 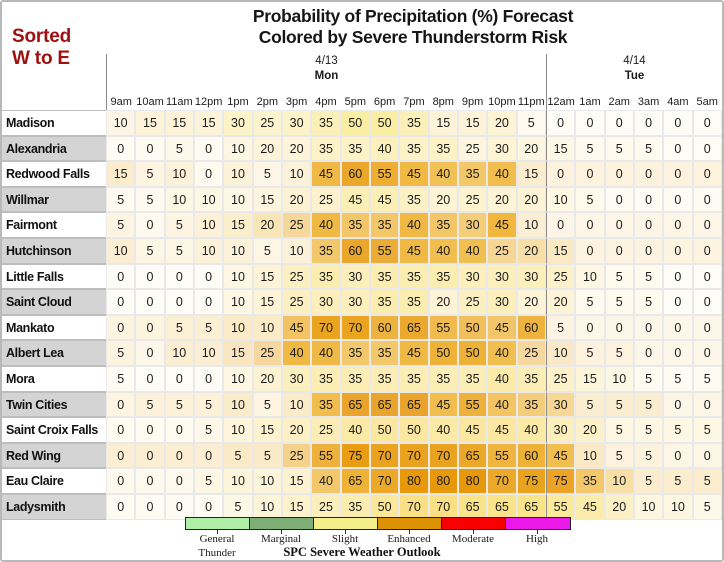 I want to click on forecast-cell: 70, so click(x=502, y=481).